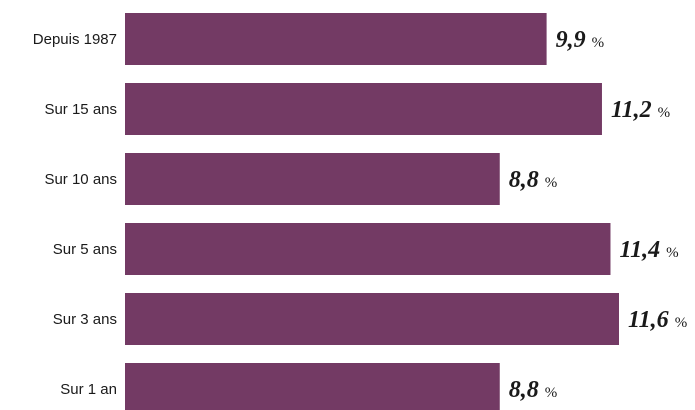 Image resolution: width=695 pixels, height=410 pixels. What do you see at coordinates (571, 40) in the screenshot?
I see `value-number: 9,9` at bounding box center [571, 40].